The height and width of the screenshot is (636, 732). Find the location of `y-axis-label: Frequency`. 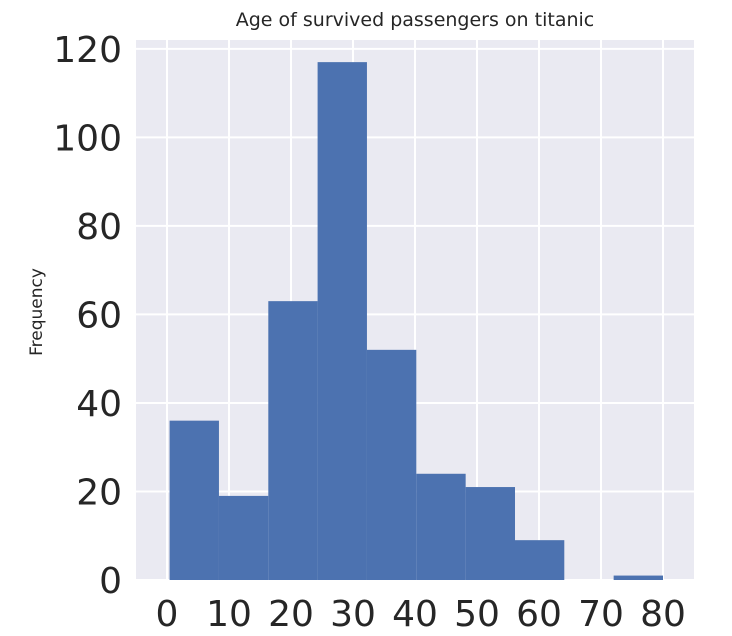

y-axis-label: Frequency is located at coordinates (37, 312).